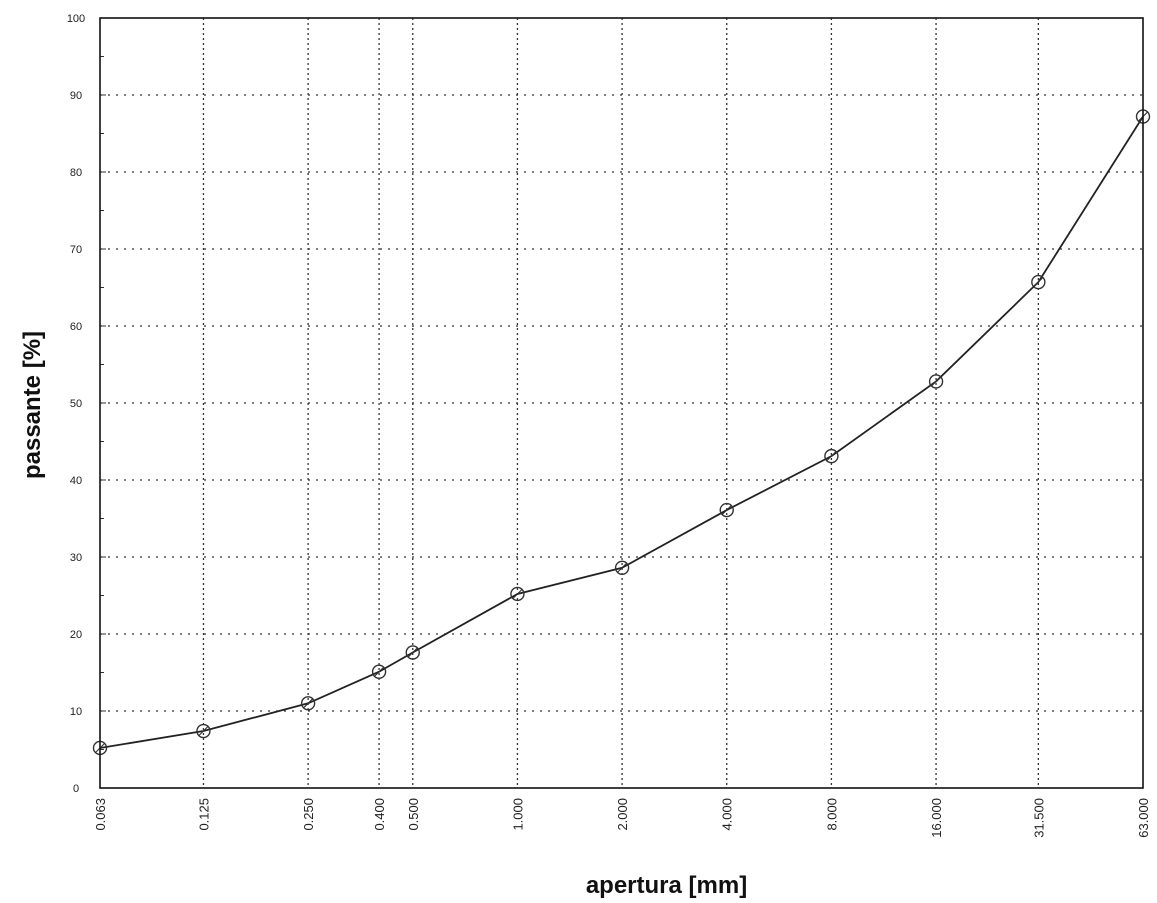 Image resolution: width=1157 pixels, height=903 pixels. Describe the element at coordinates (32, 405) in the screenshot. I see `y-axis-title: passante [%]` at that location.